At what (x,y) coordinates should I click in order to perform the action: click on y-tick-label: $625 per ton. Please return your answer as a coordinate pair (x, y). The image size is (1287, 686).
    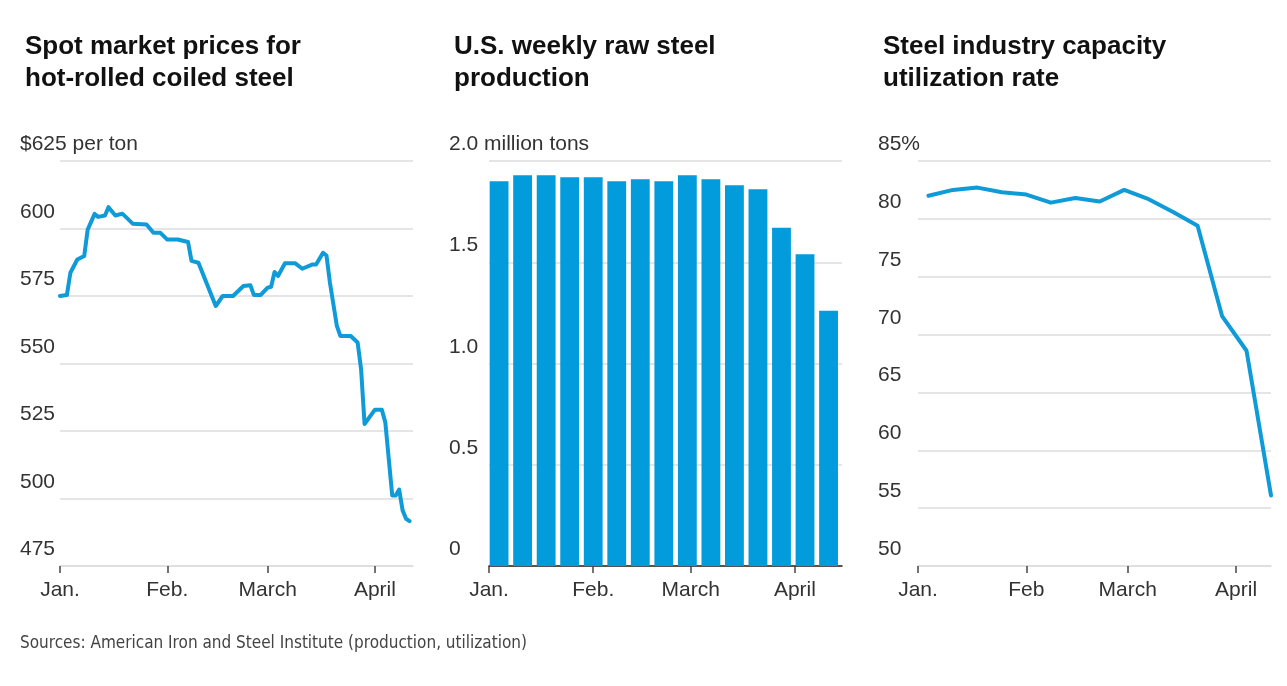
    Looking at the image, I should click on (79, 142).